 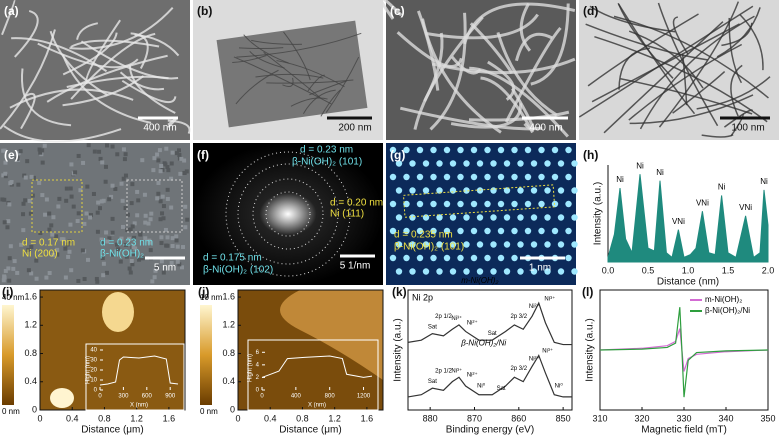 What do you see at coordinates (398, 349) in the screenshot?
I see `y-axis-label: Intensity (a.u.)` at bounding box center [398, 349].